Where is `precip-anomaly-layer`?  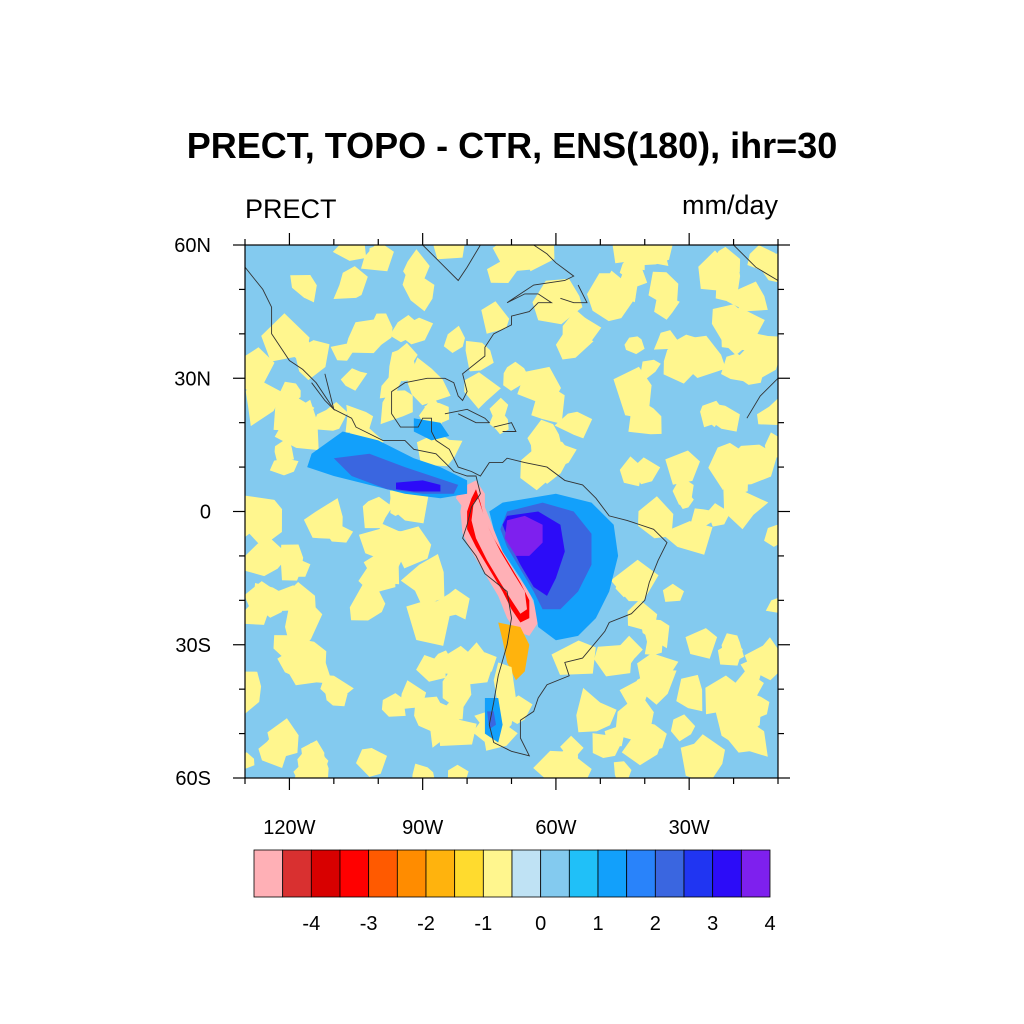 precip-anomaly-layer is located at coordinates (463, 580).